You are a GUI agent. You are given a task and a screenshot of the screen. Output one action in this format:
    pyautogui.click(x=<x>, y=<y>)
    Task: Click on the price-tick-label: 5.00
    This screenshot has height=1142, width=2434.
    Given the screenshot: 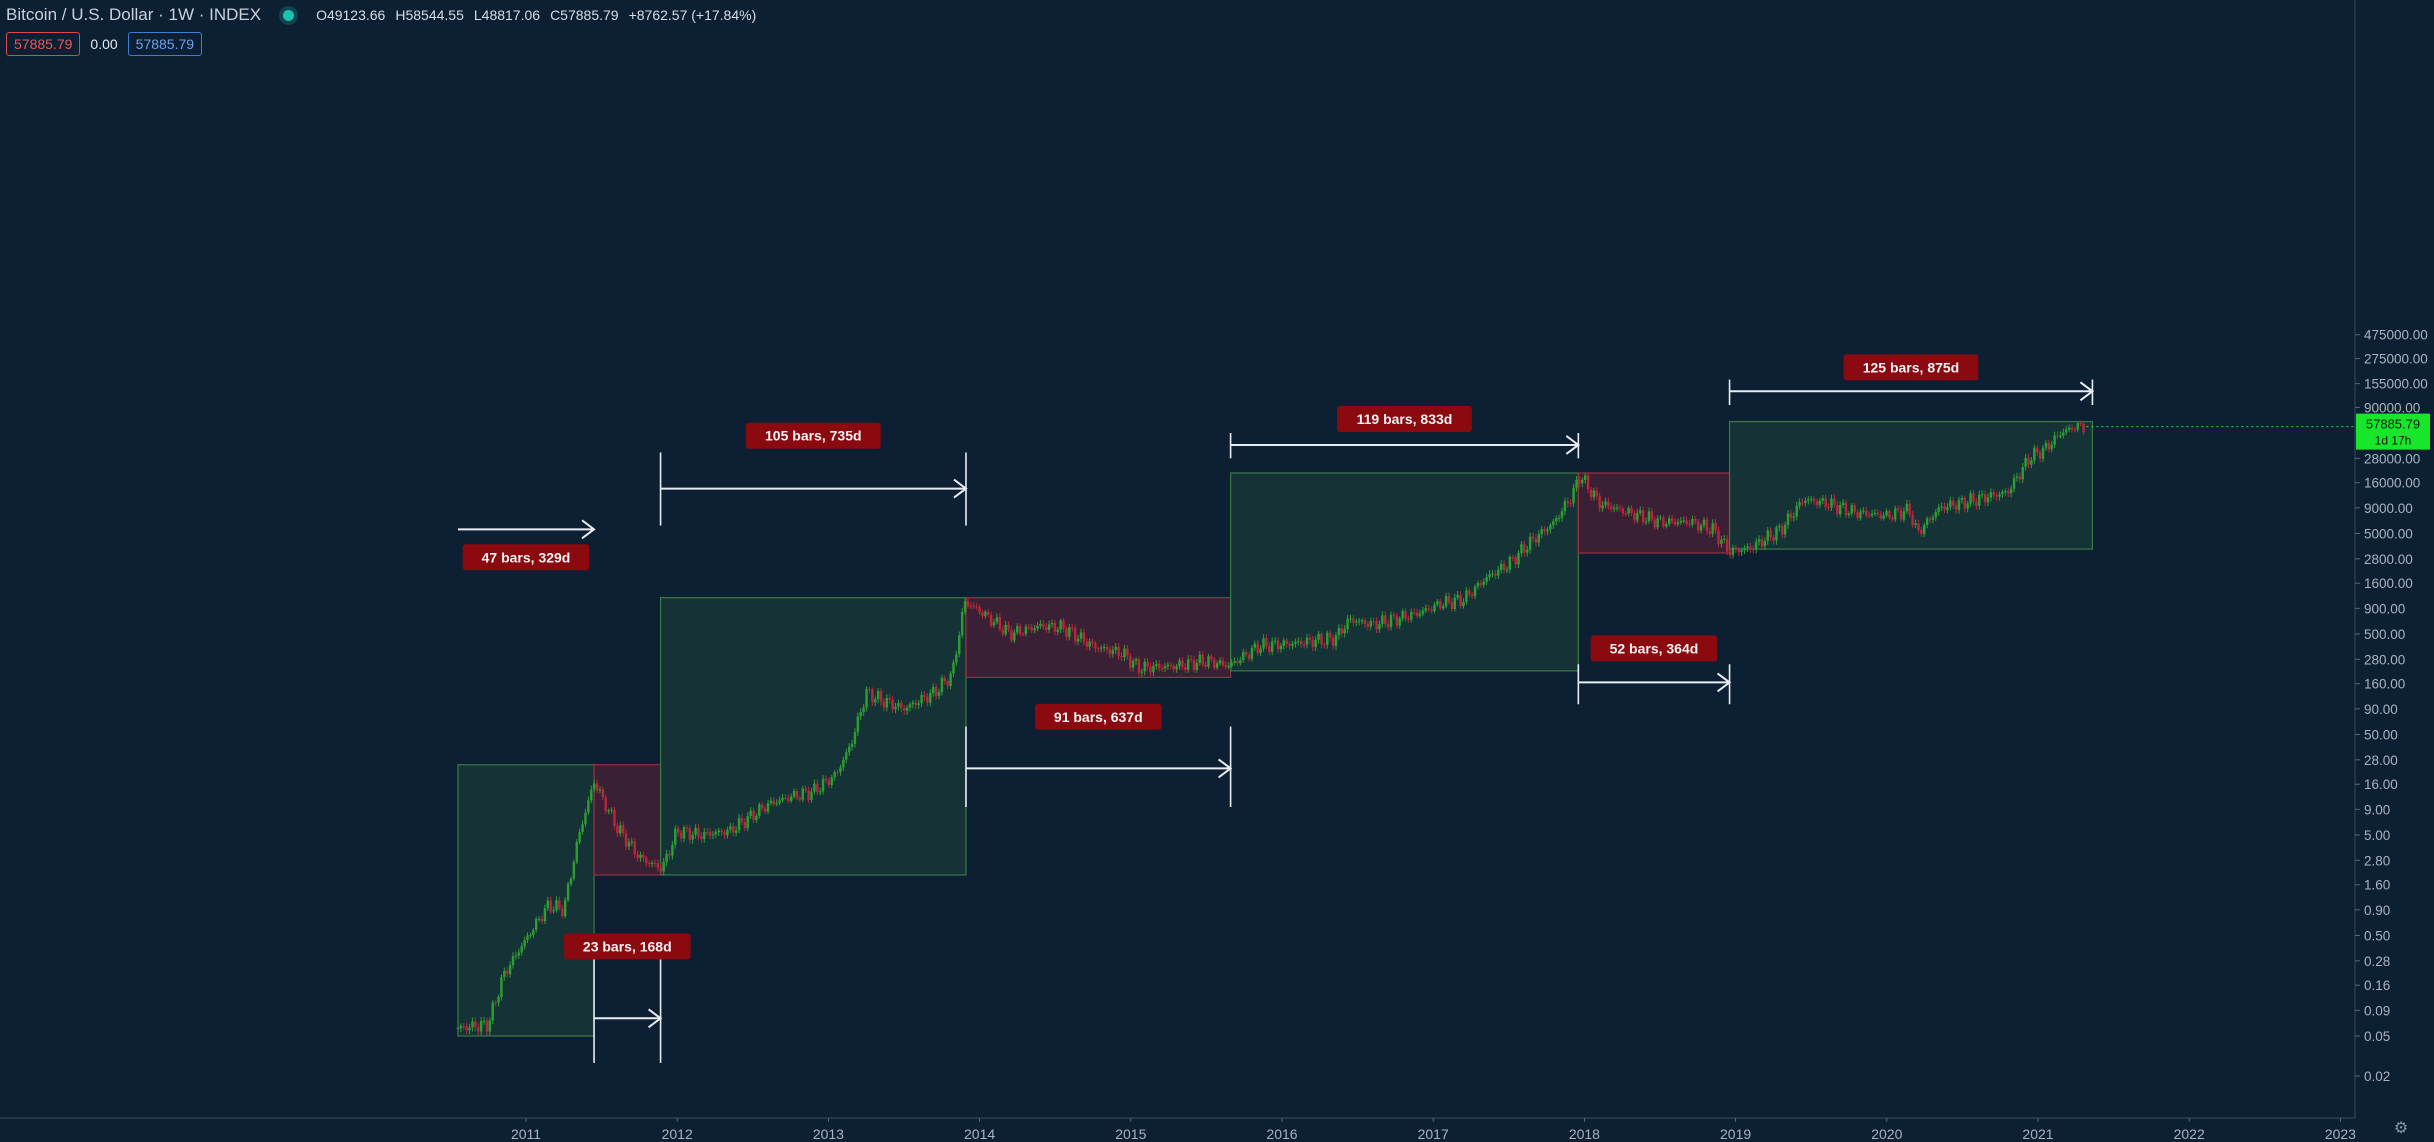 What is the action you would take?
    pyautogui.click(x=2377, y=835)
    